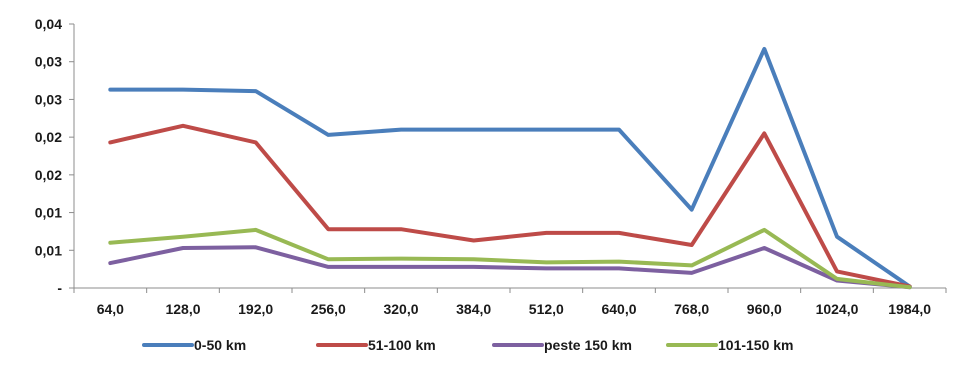 The image size is (961, 367). I want to click on y-axis: - 0,01 0,01 0,02 0,02 0,03 0,03 0,04, so click(54, 156).